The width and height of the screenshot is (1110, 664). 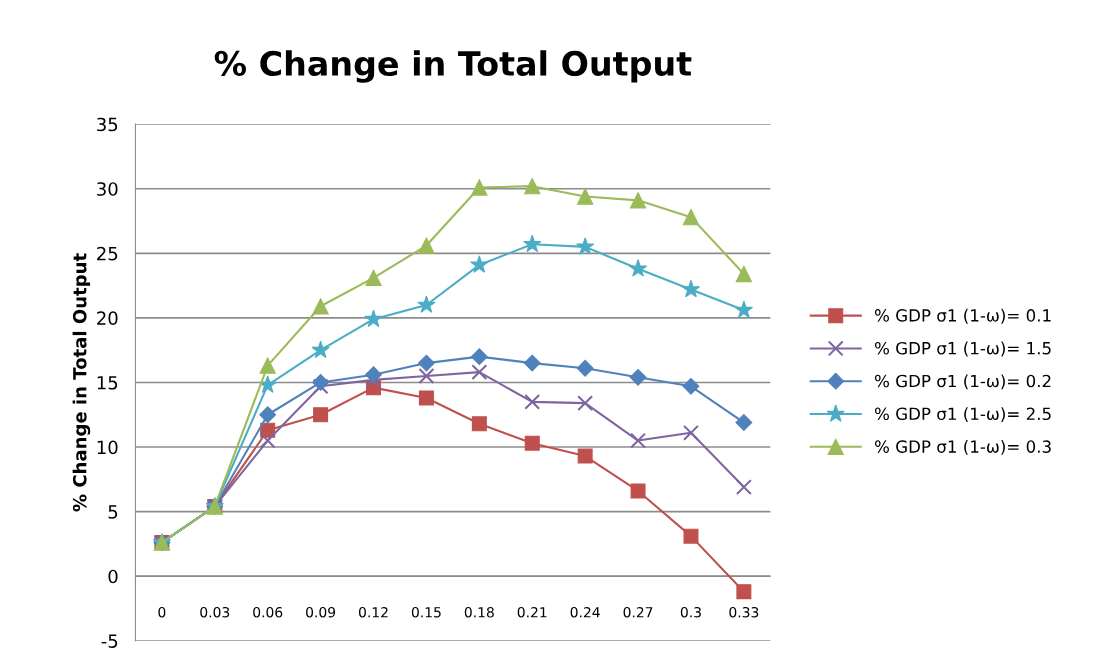 I want to click on y-tick-label: 30, so click(x=107, y=189).